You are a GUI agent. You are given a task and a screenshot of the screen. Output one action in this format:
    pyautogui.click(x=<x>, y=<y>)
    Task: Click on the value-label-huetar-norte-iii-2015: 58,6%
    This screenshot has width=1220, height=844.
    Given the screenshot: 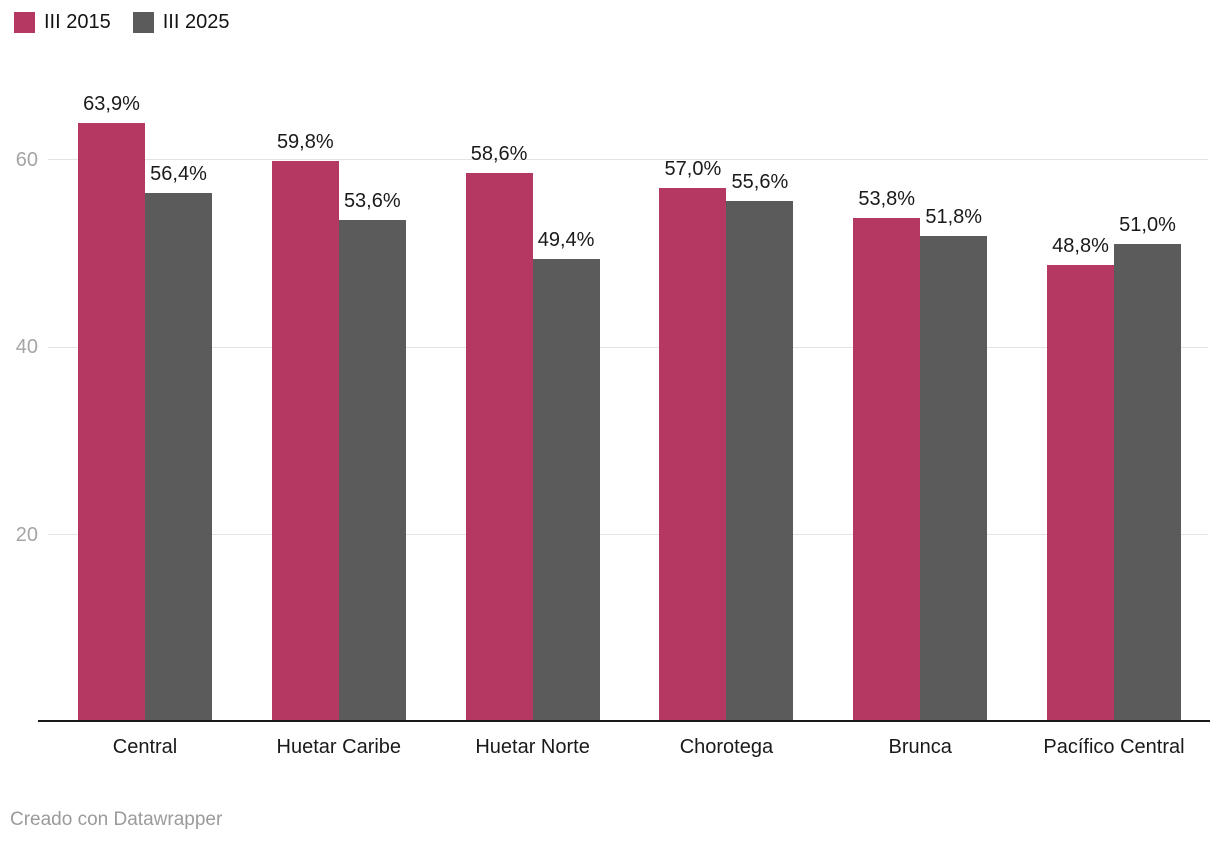 What is the action you would take?
    pyautogui.click(x=499, y=153)
    